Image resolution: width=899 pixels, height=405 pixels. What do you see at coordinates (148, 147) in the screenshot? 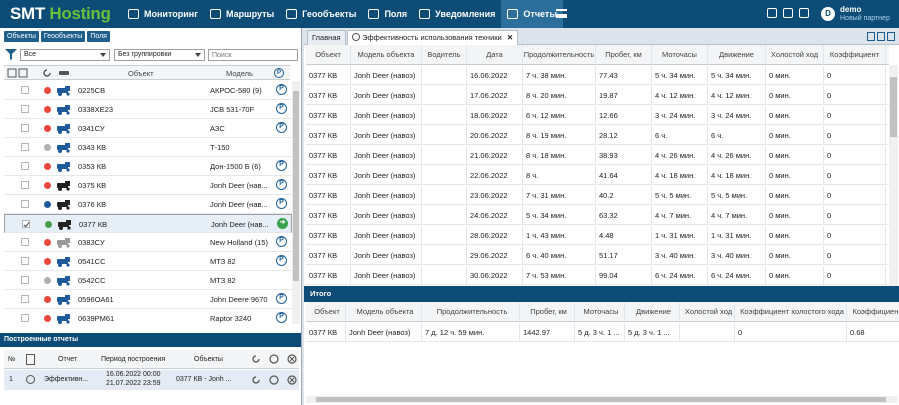
I see `object-row: 0343 КВ Т-150` at bounding box center [148, 147].